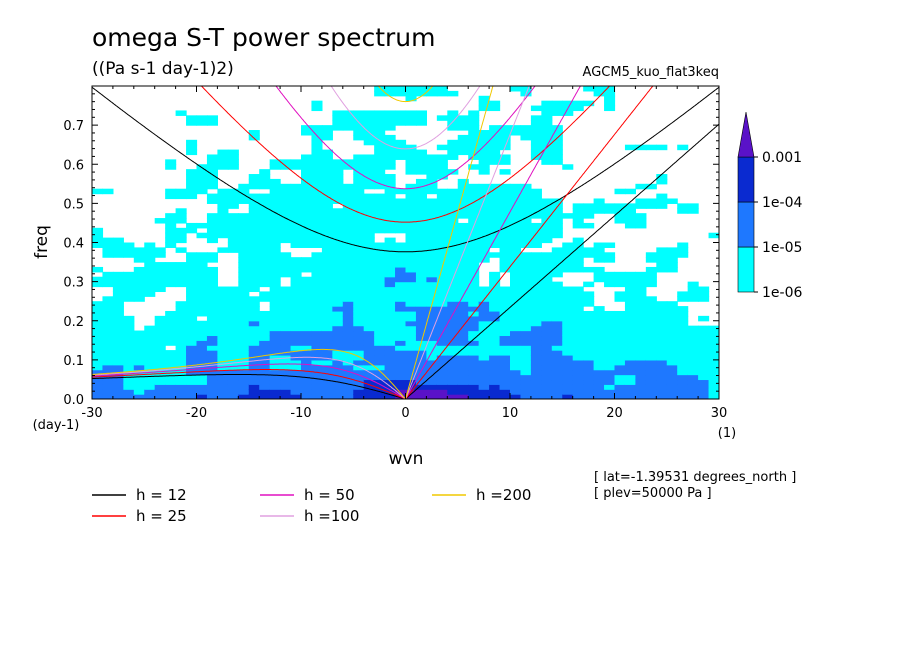  What do you see at coordinates (300, 413) in the screenshot?
I see `x-tick-label: -10` at bounding box center [300, 413].